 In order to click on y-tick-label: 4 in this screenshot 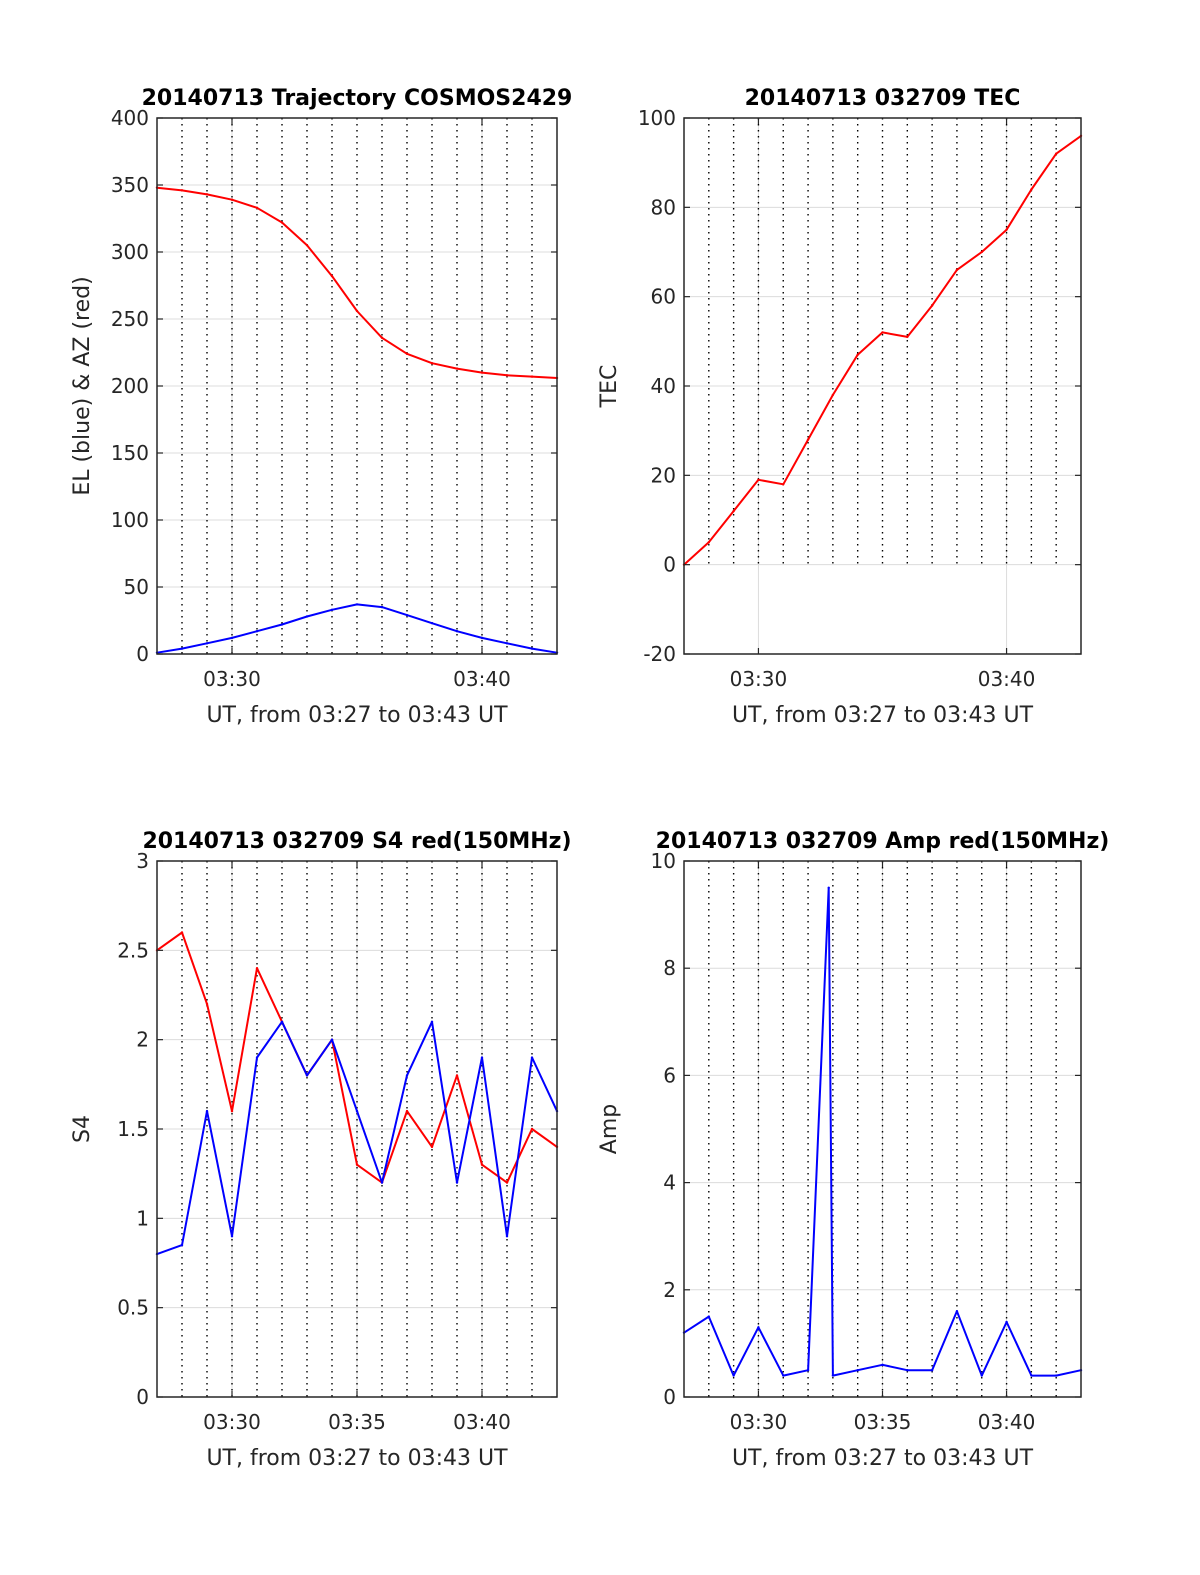, I will do `click(669, 1183)`.